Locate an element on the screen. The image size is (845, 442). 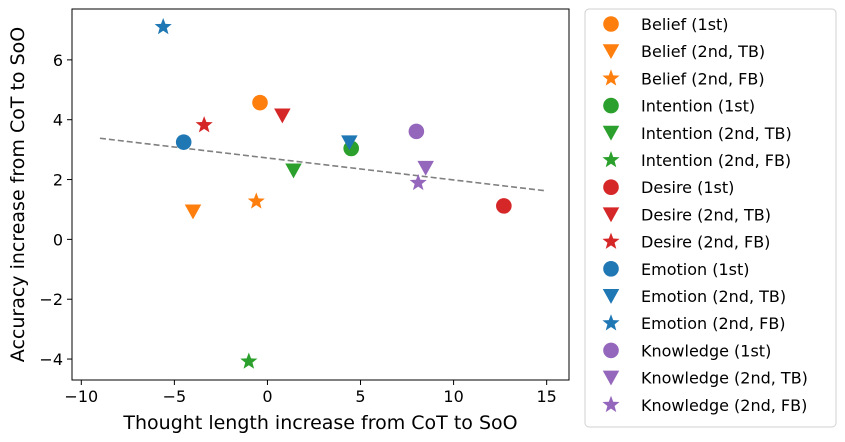
point-emotion-2nd-fb is located at coordinates (163, 26).